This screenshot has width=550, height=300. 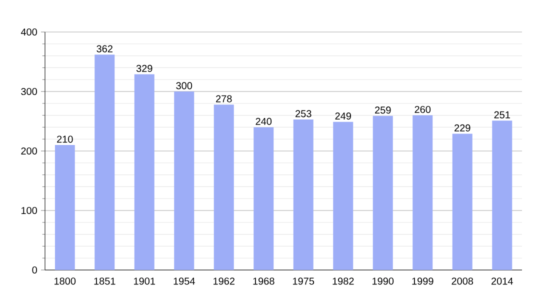 I want to click on x-tick-label: 1990, so click(x=383, y=281).